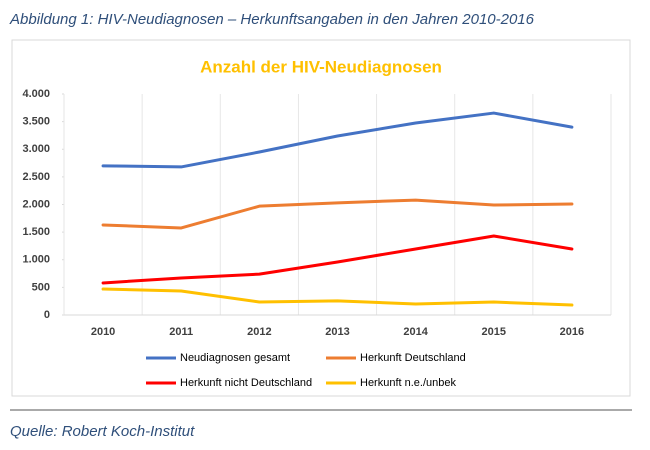 This screenshot has width=650, height=450. What do you see at coordinates (36, 232) in the screenshot?
I see `y-tick-label: 1.500` at bounding box center [36, 232].